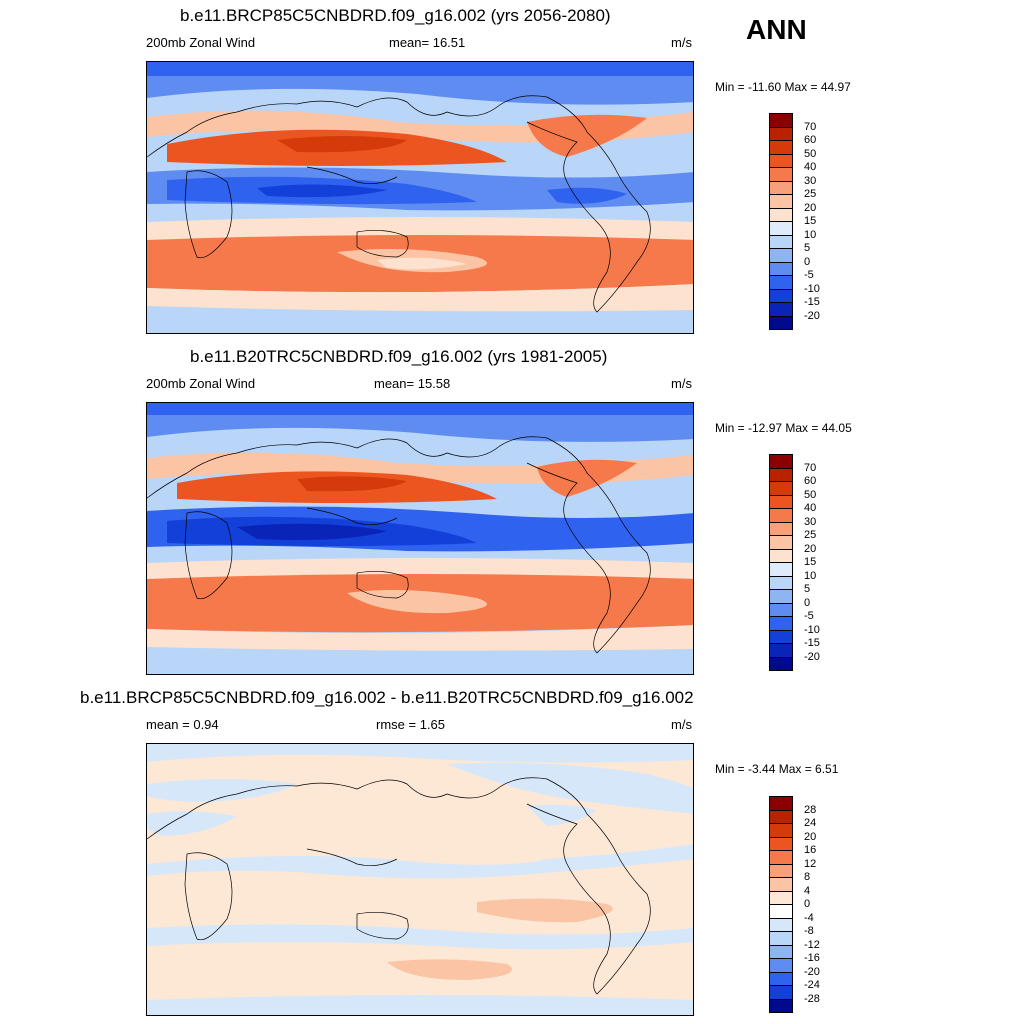  I want to click on panel1-colorbar-label: 40, so click(810, 167).